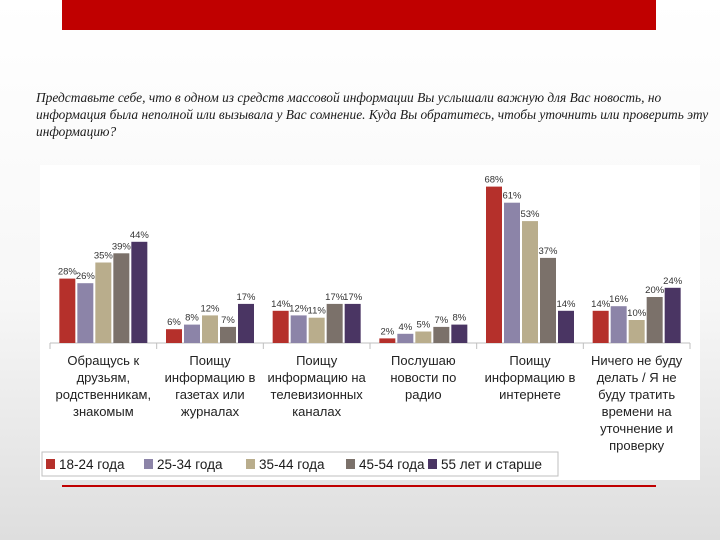  What do you see at coordinates (104, 377) in the screenshot?
I see `category-label: друзьям,` at bounding box center [104, 377].